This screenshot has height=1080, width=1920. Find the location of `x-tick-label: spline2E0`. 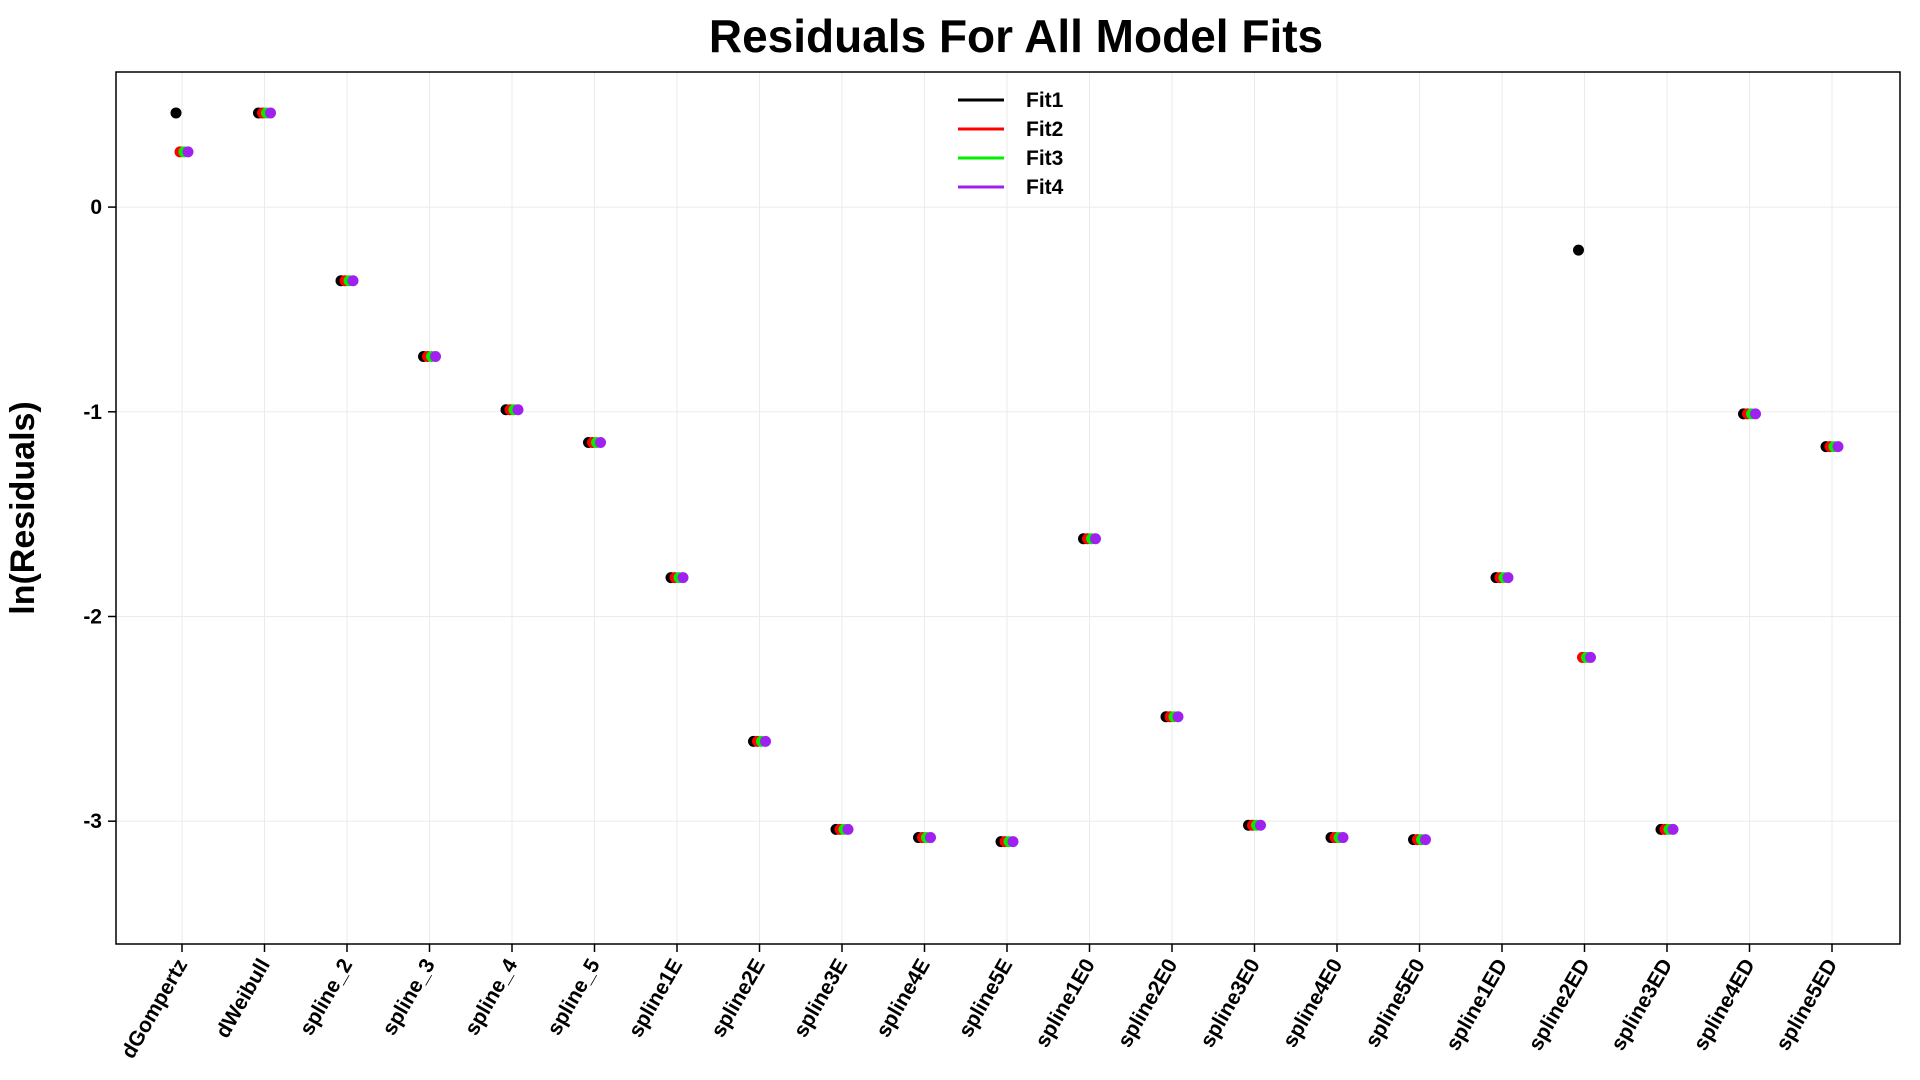

x-tick-label: spline2E0 is located at coordinates (1147, 1003).